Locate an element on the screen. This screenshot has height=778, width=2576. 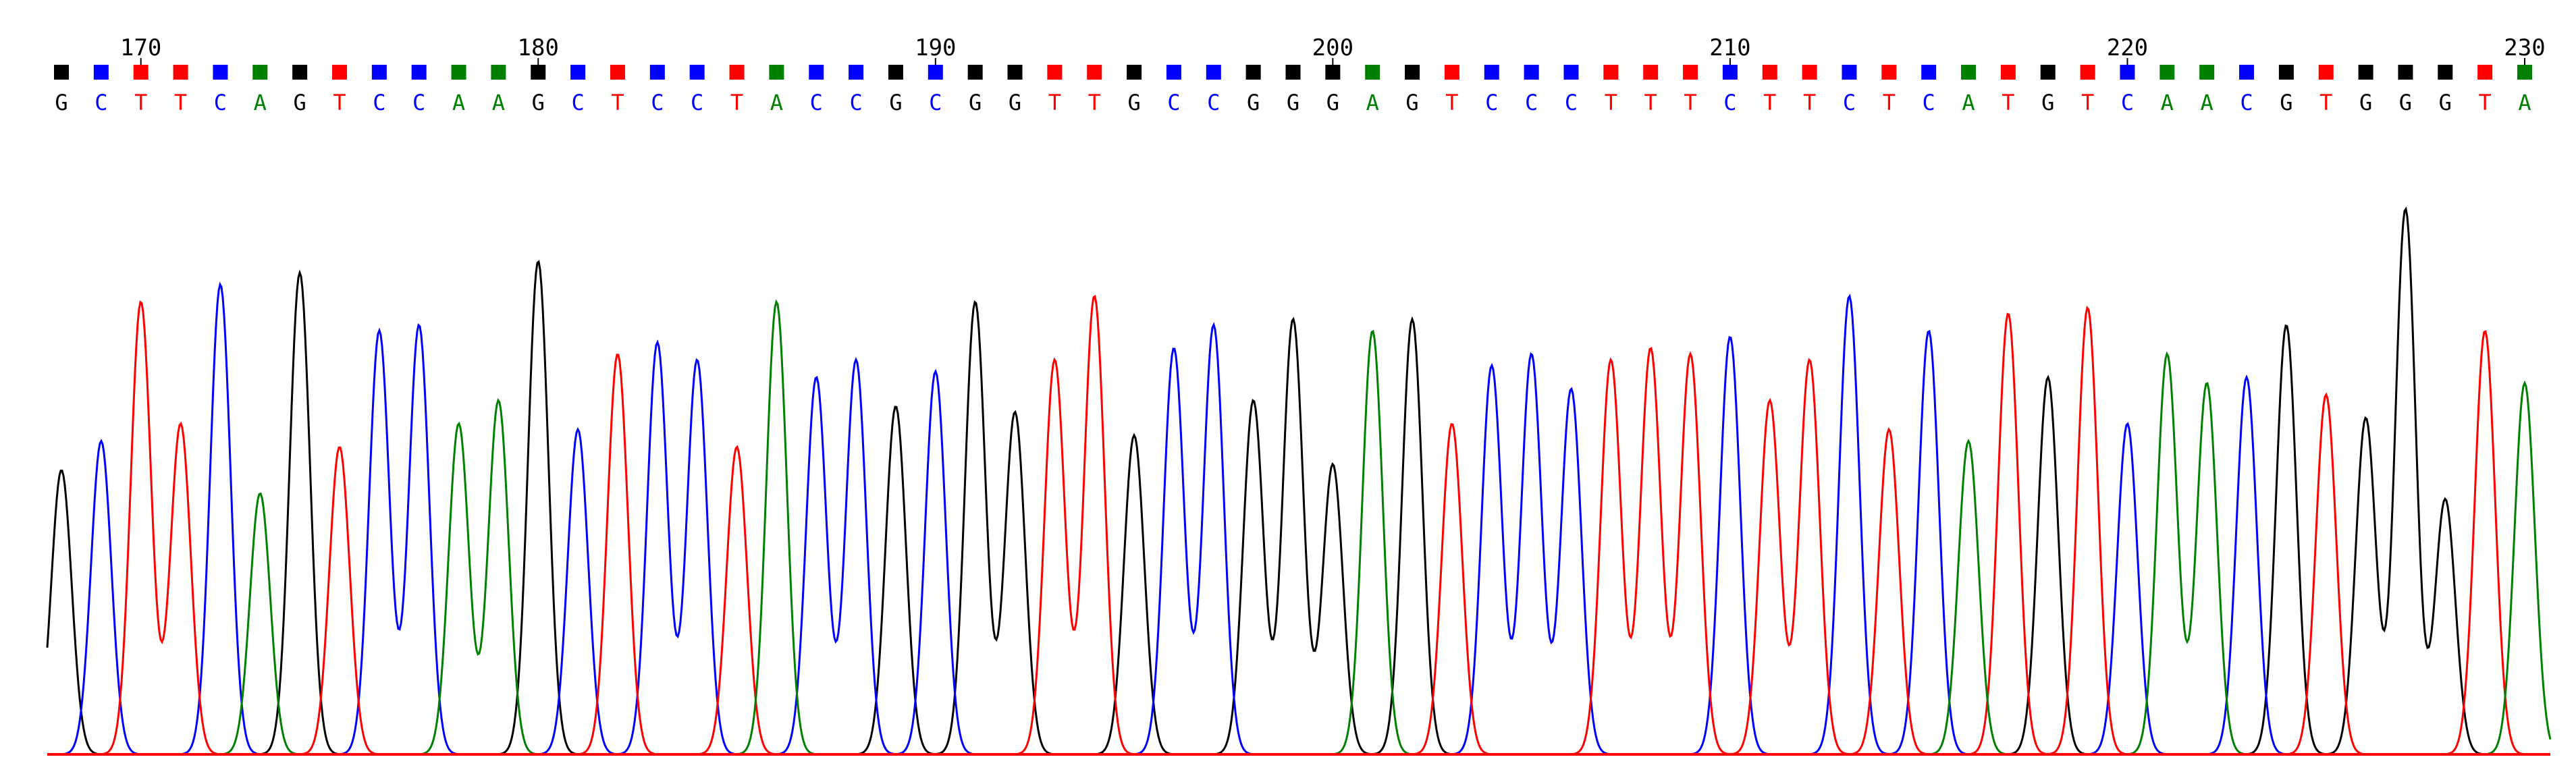
position-ruler: 170 180 190 200 210 220 230 is located at coordinates (1333, 49).